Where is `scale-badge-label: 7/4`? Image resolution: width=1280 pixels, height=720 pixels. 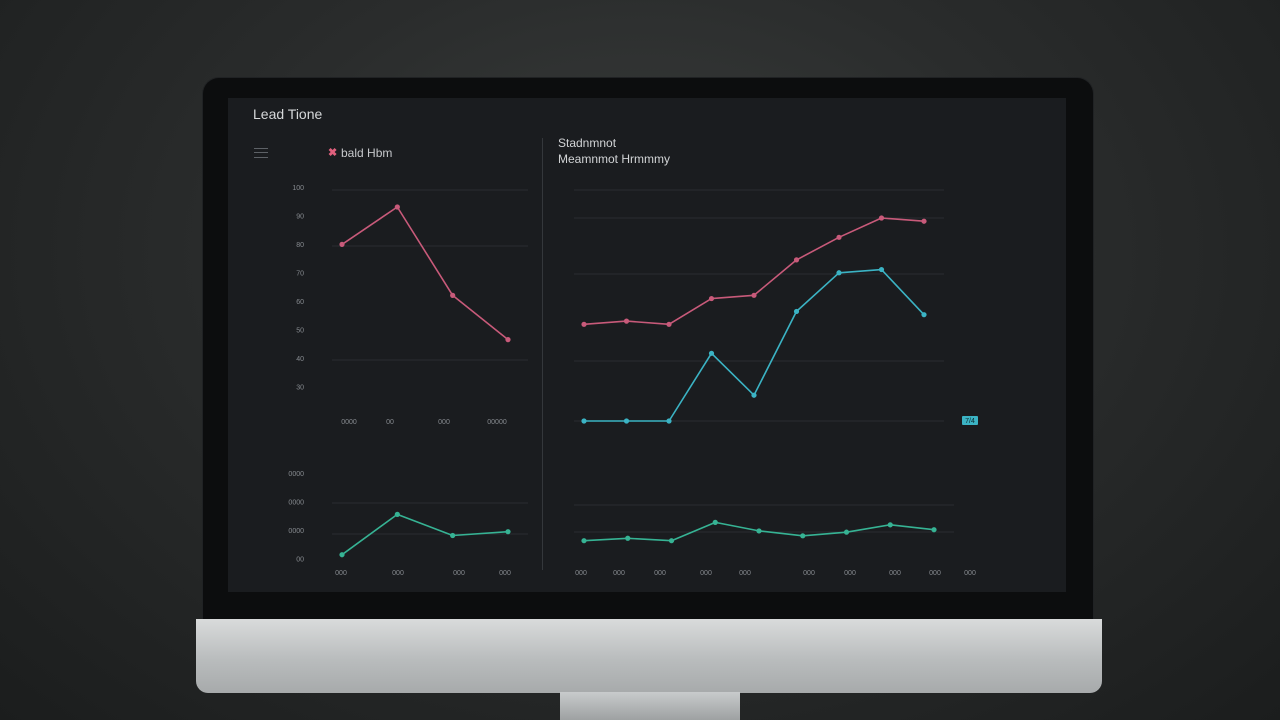
scale-badge-label: 7/4 is located at coordinates (970, 421).